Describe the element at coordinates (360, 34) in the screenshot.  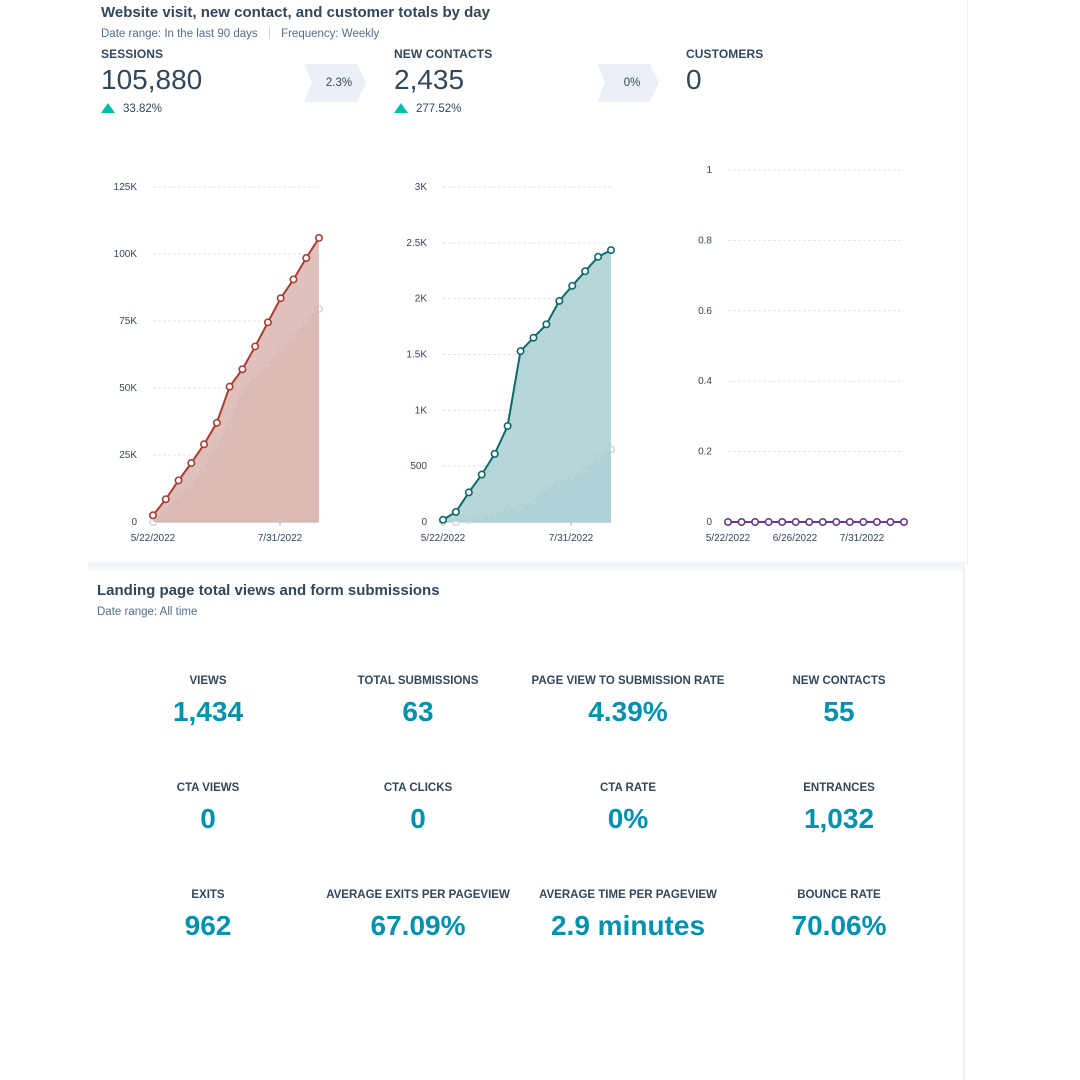
I see `frequency-value: Weekly` at that location.